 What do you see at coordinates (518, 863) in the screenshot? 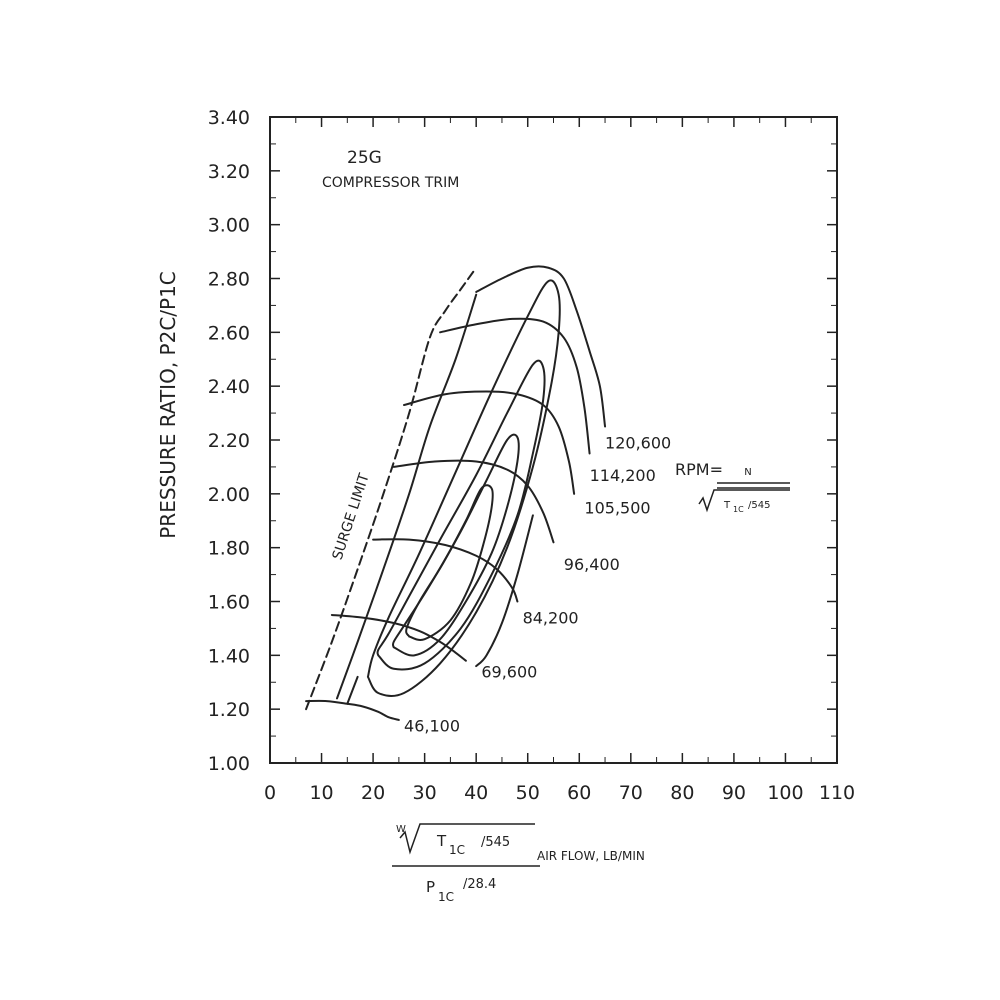
I see `x-axis-label: W T 1C /545 AIR FLOW, LB/MIN P 1C /28.4` at bounding box center [518, 863].